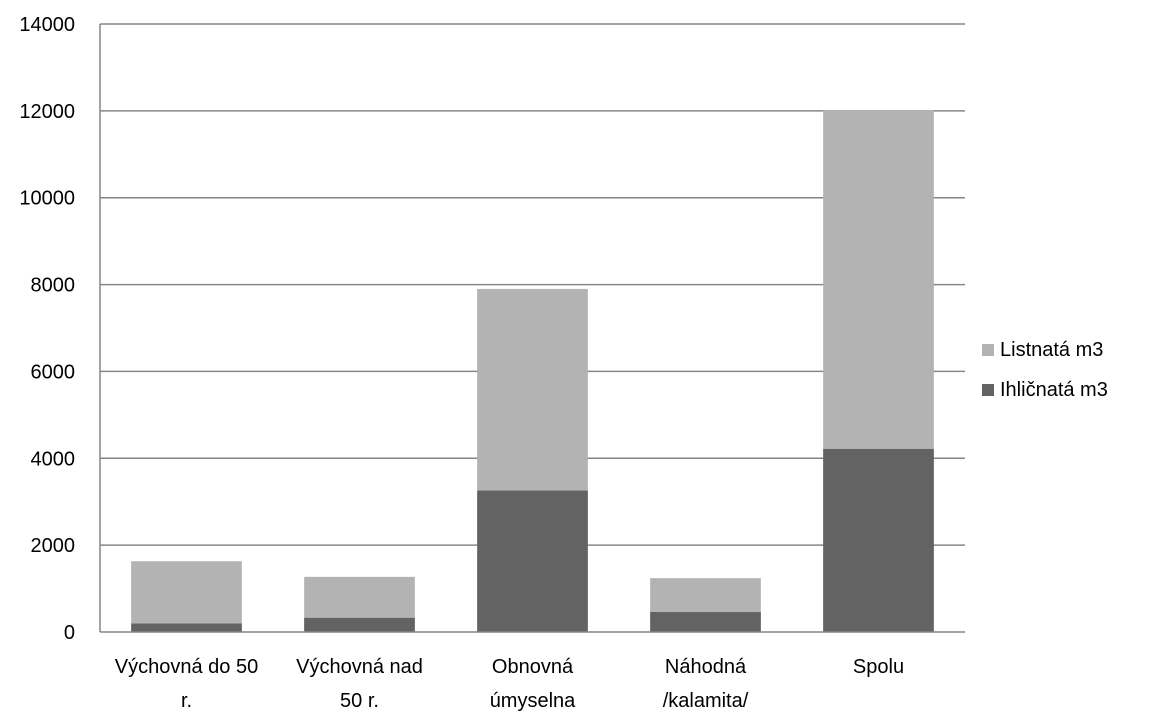  I want to click on x-category-label: Obnovná úmyselna, so click(533, 684).